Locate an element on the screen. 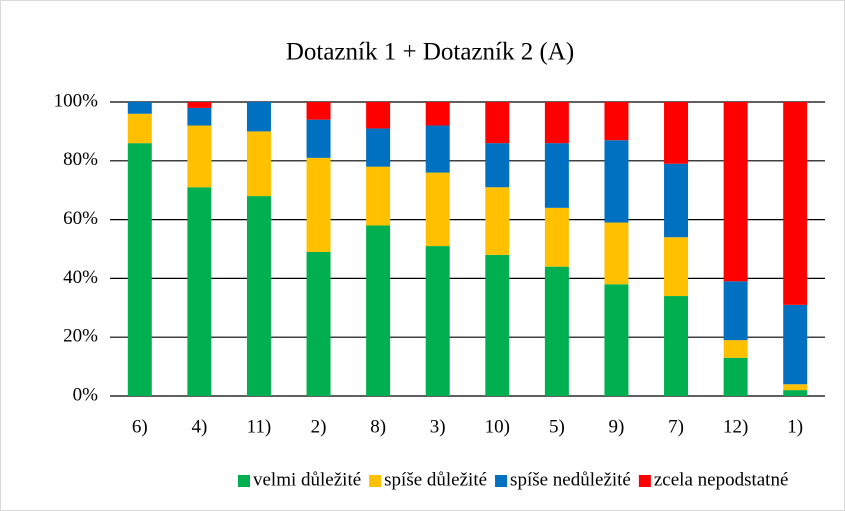  y-tick-label: 20% is located at coordinates (80, 336).